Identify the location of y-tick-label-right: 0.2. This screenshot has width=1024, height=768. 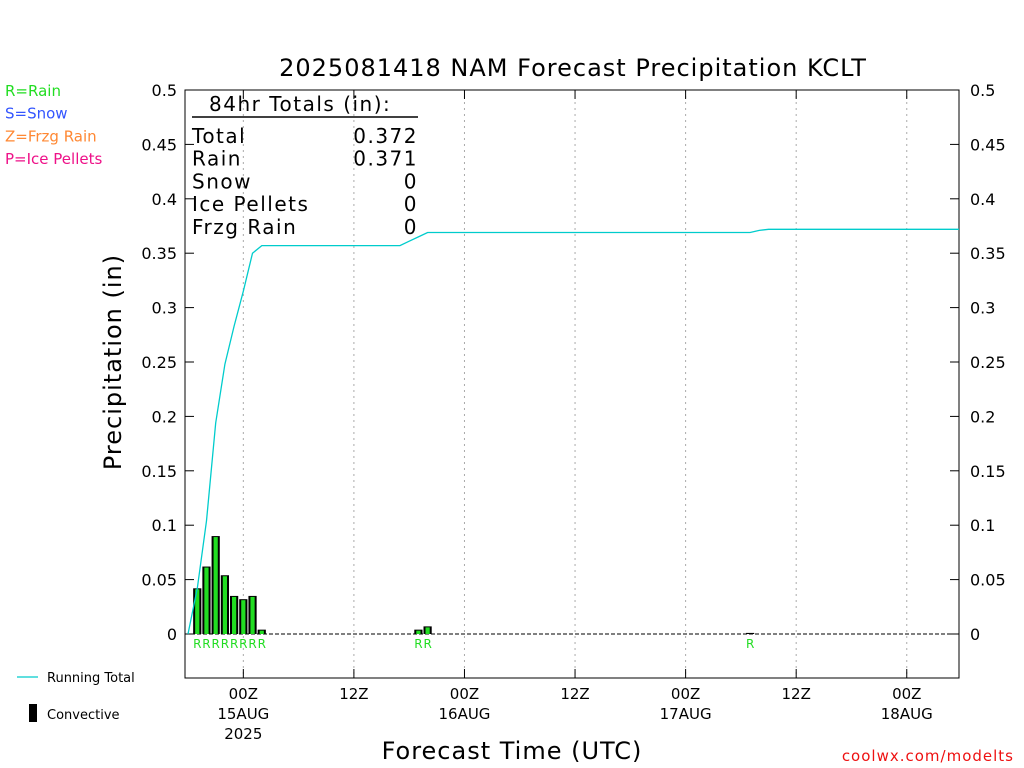
(982, 416).